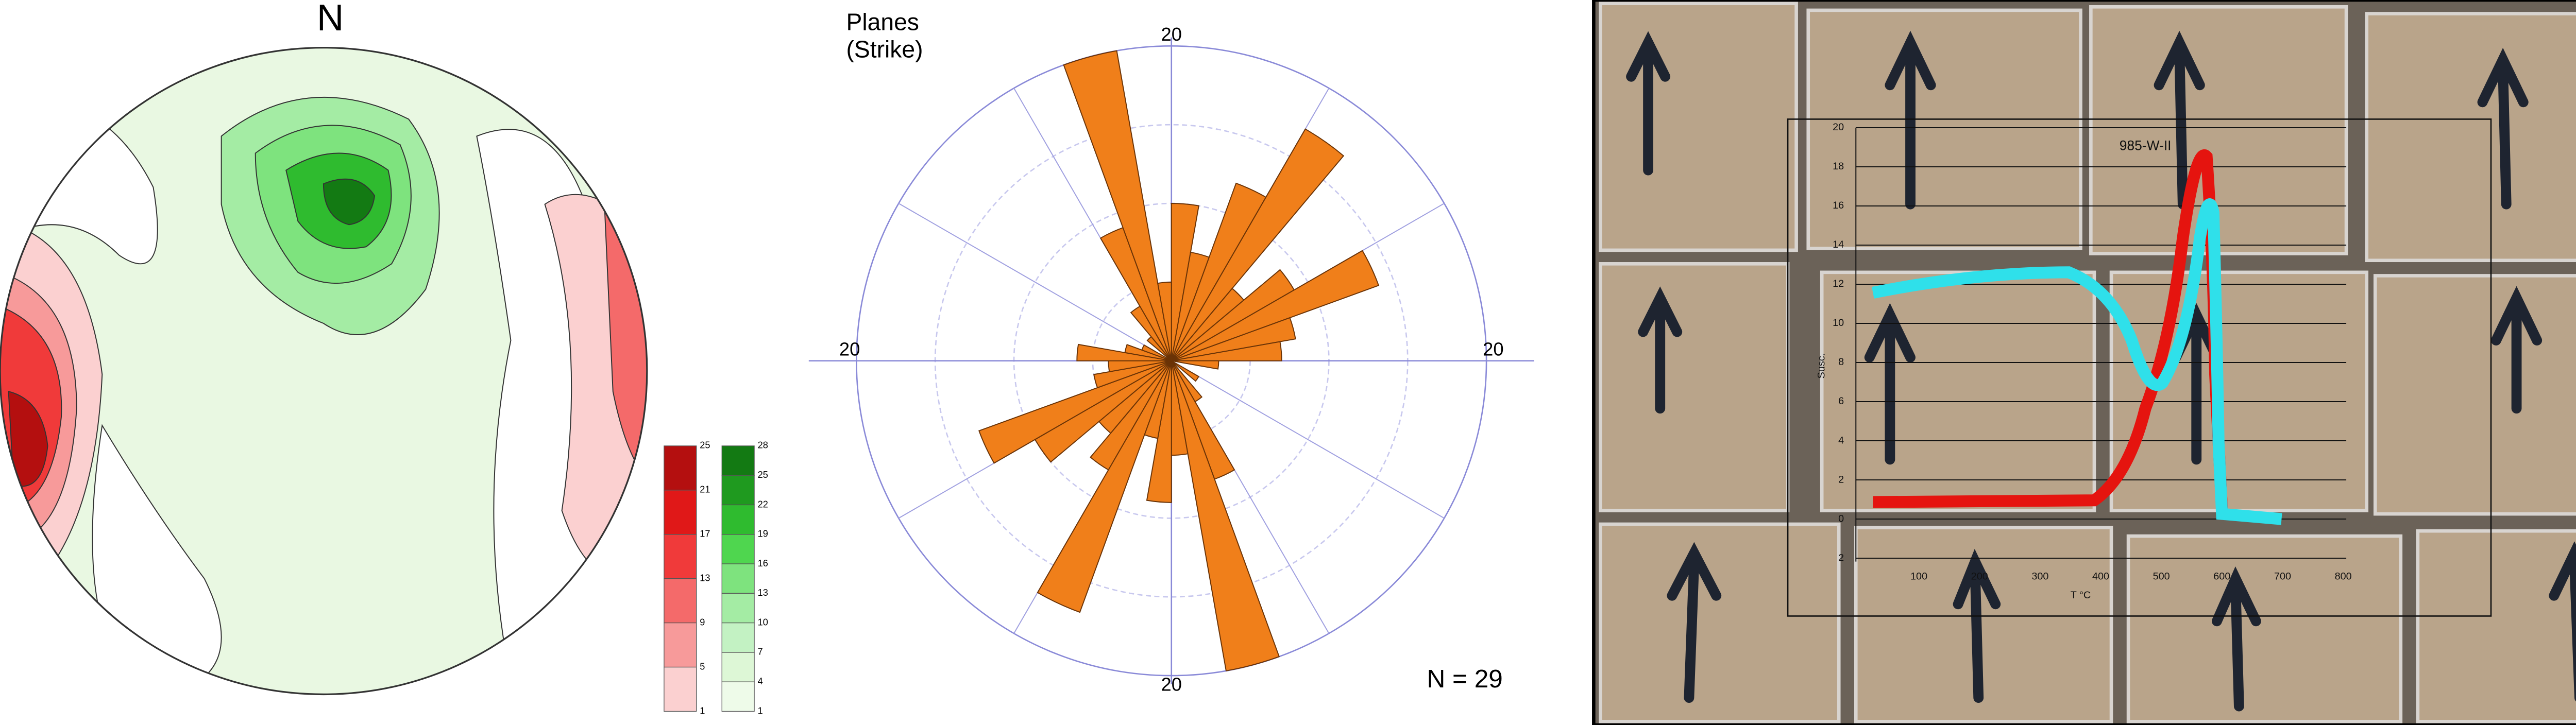 Image resolution: width=2576 pixels, height=725 pixels. I want to click on chart-subtitle: (Strike), so click(884, 49).